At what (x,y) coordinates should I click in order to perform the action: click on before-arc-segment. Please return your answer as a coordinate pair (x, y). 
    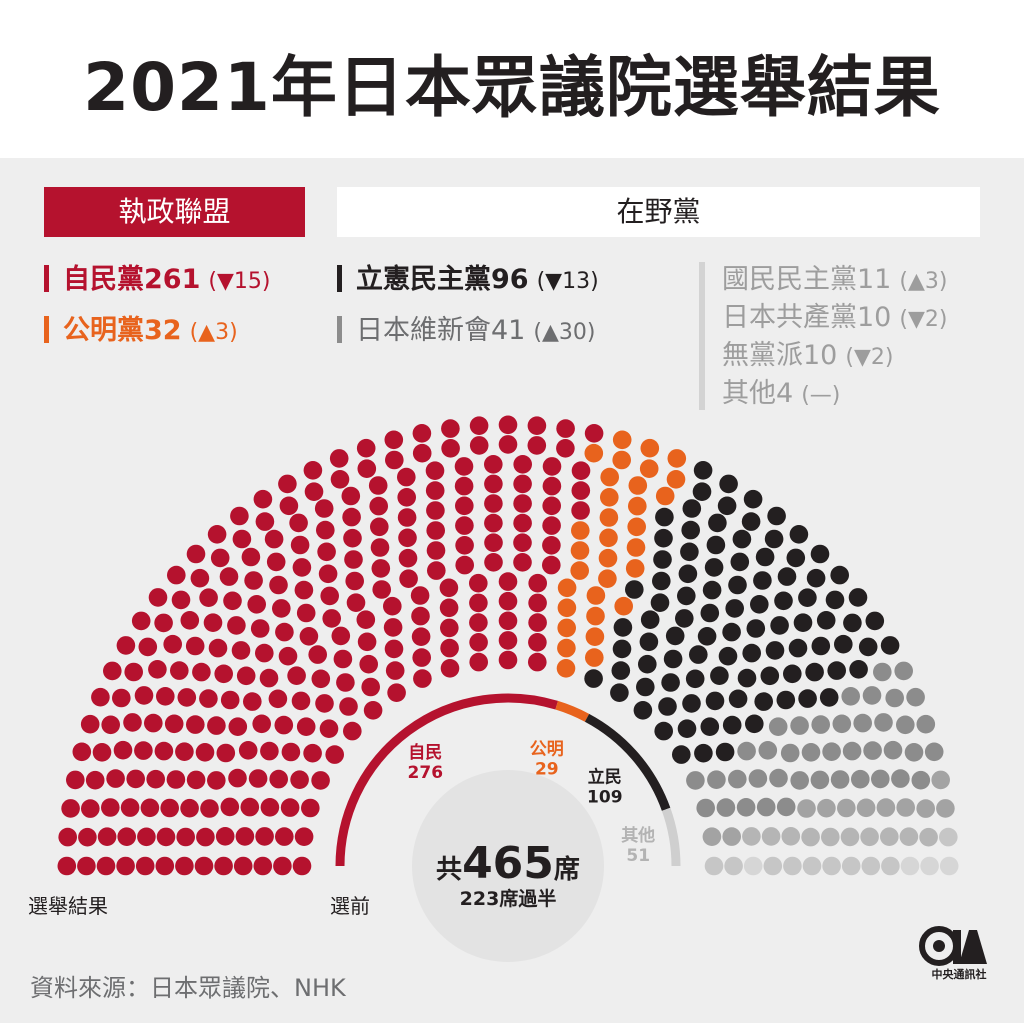
    Looking at the image, I should click on (627, 762).